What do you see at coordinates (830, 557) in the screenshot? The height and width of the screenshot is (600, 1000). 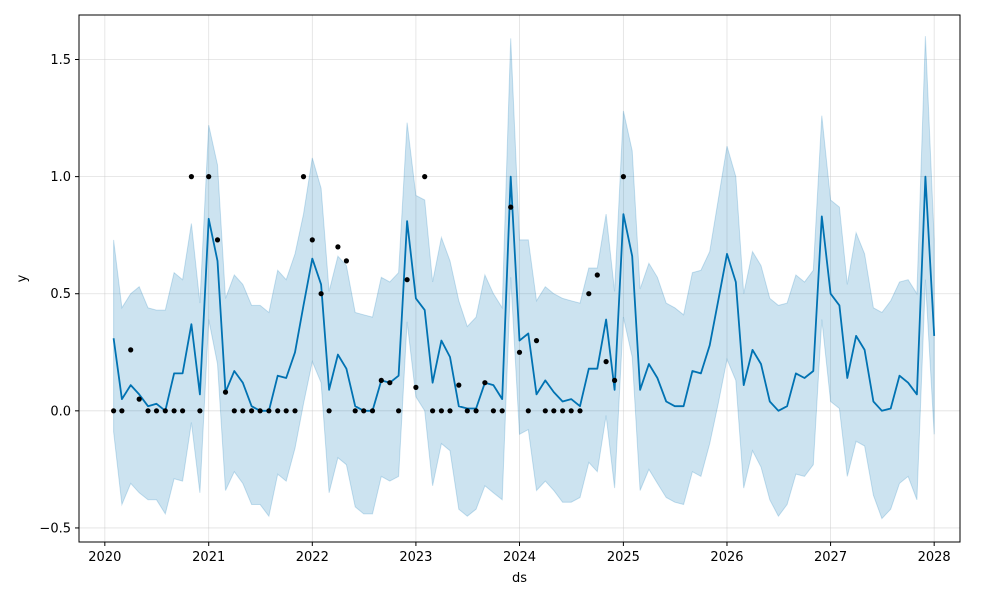 I see `x-tick-label: 2027` at bounding box center [830, 557].